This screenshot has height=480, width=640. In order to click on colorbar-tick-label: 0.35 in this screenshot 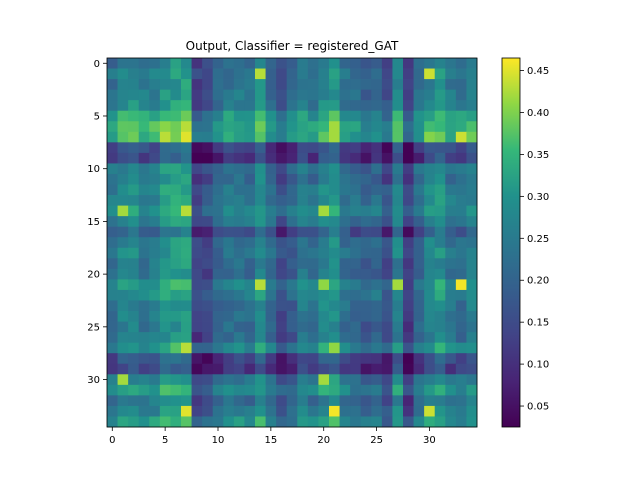, I will do `click(538, 155)`.